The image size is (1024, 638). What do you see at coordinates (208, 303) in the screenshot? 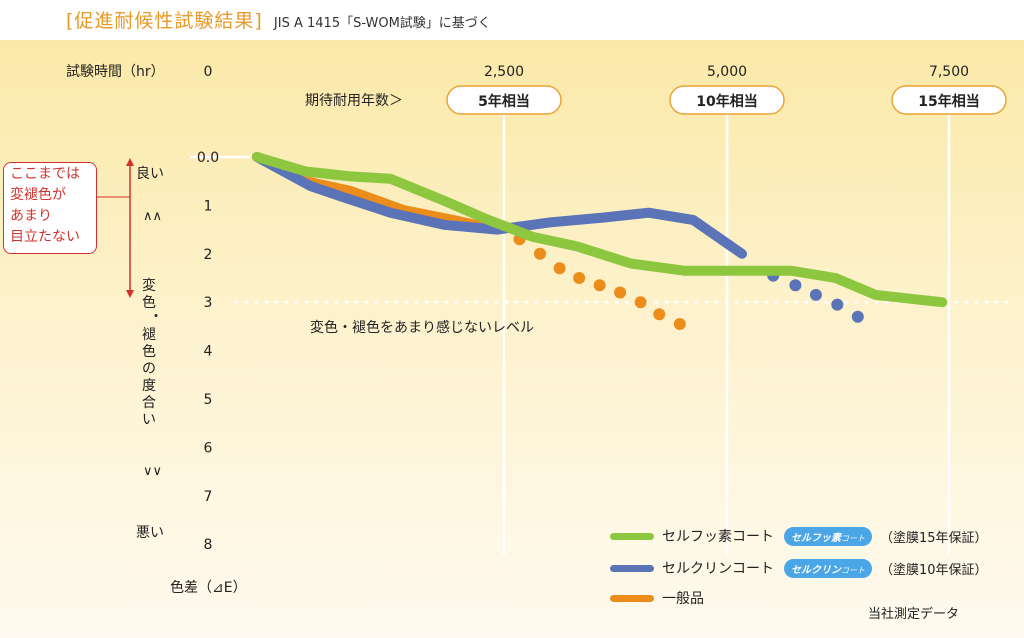
I see `y-tick-label: 3` at bounding box center [208, 303].